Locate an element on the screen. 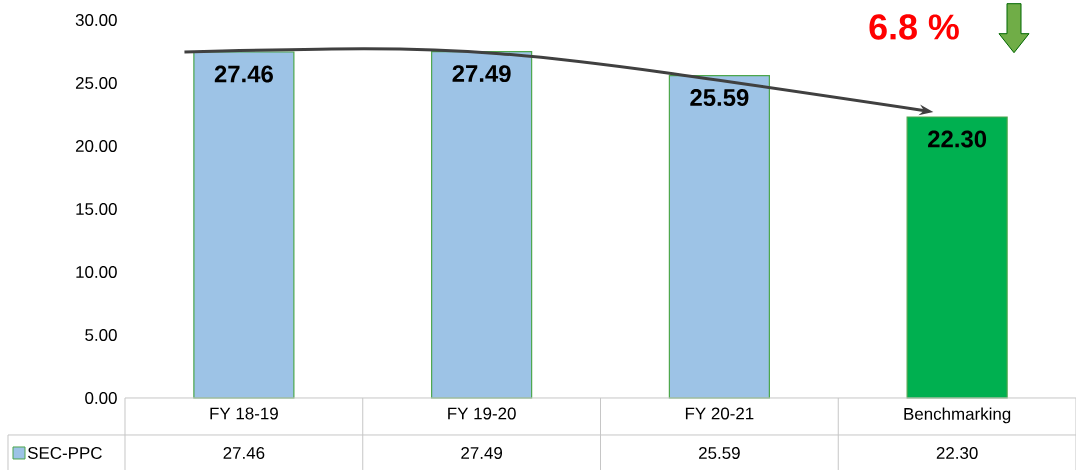  y-tick-label: 30.00 is located at coordinates (96, 19).